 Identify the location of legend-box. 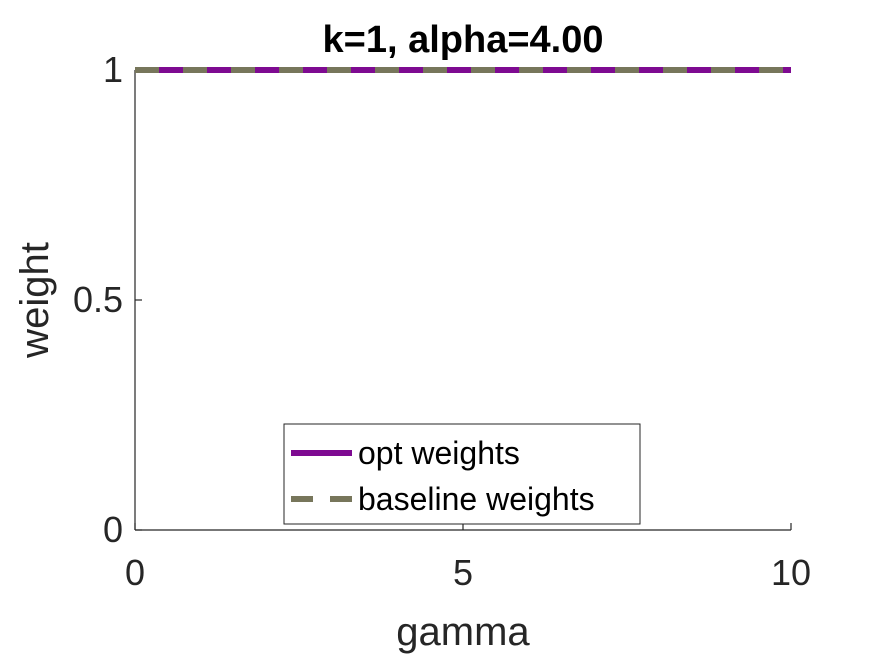
(462, 474).